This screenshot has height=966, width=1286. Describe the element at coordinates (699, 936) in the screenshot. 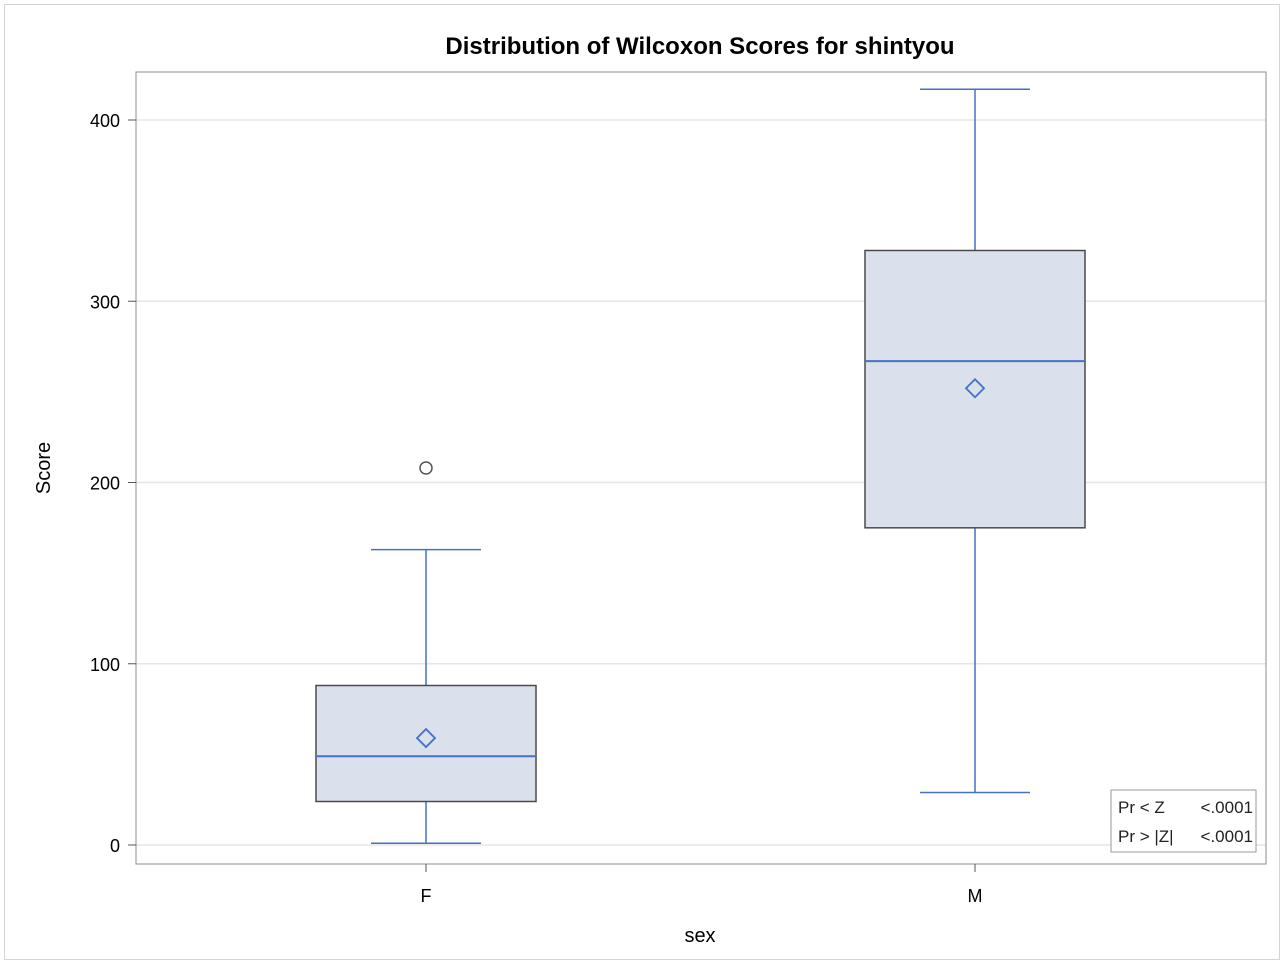

I see `x-axis-label: sex` at that location.